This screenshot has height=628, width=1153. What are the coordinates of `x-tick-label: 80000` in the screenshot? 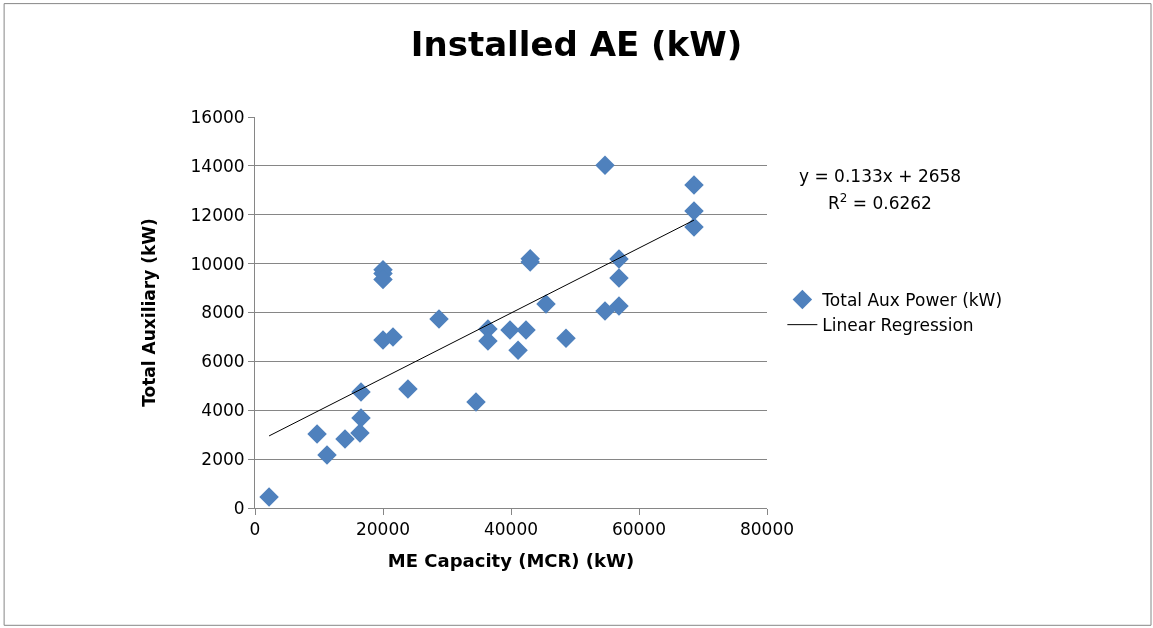 It's located at (767, 529).